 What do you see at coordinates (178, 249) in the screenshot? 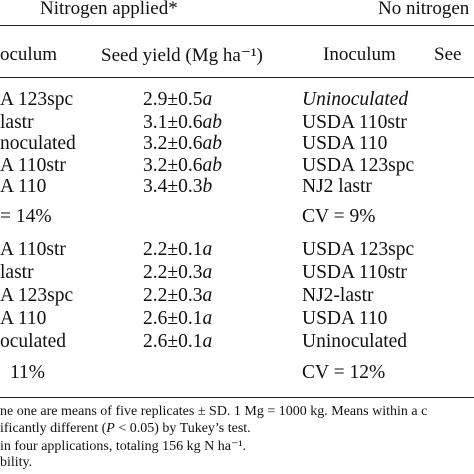
I see `table-cell-yield: 2.2±0.1a` at bounding box center [178, 249].